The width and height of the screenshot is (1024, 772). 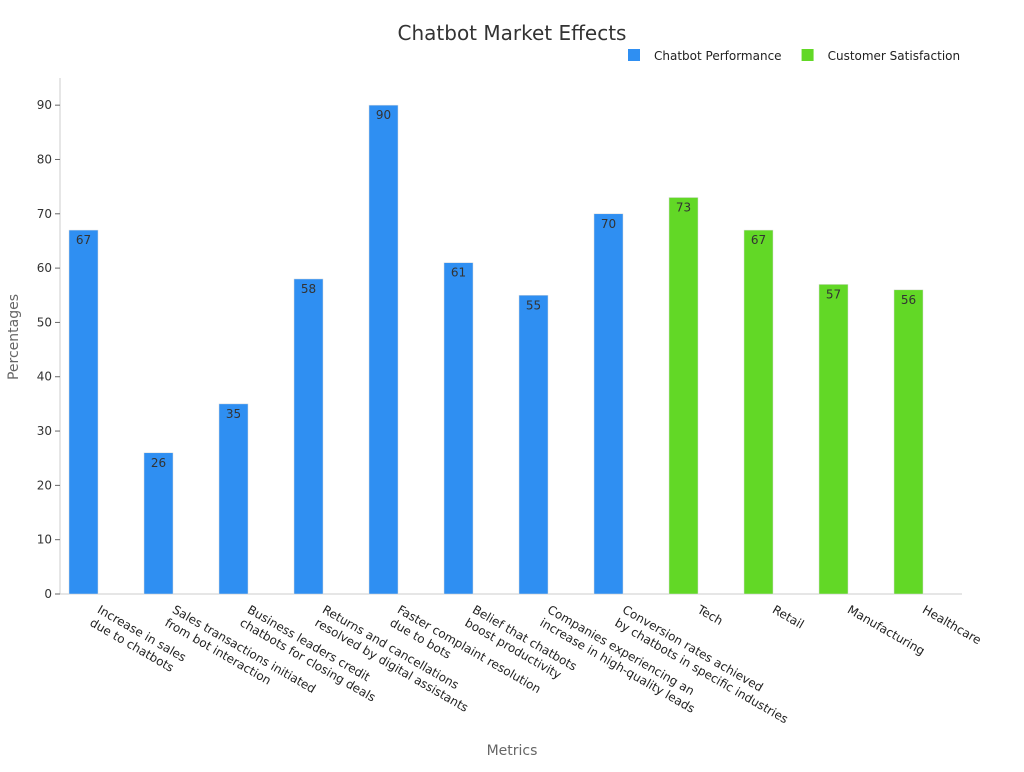 I want to click on y-tick-label: 40, so click(x=44, y=377).